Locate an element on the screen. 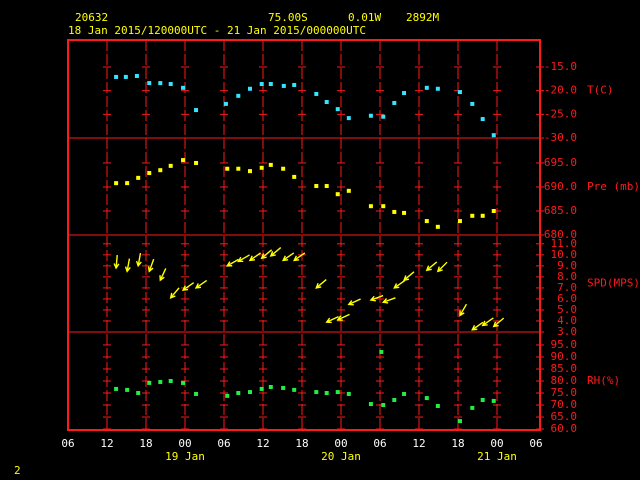  y-tick-label: 5.0 is located at coordinates (567, 309).